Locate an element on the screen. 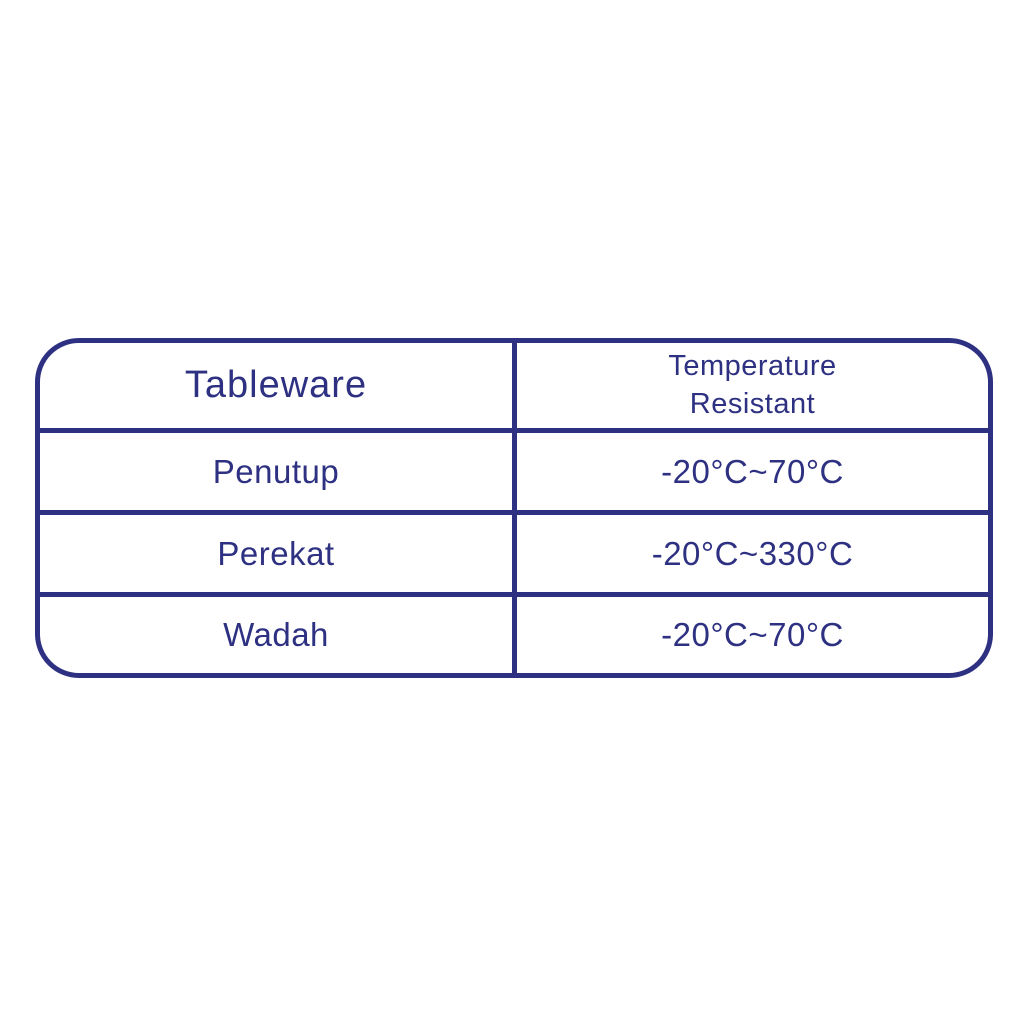  header-cell-temperature: Temperature Resistant is located at coordinates (750, 385).